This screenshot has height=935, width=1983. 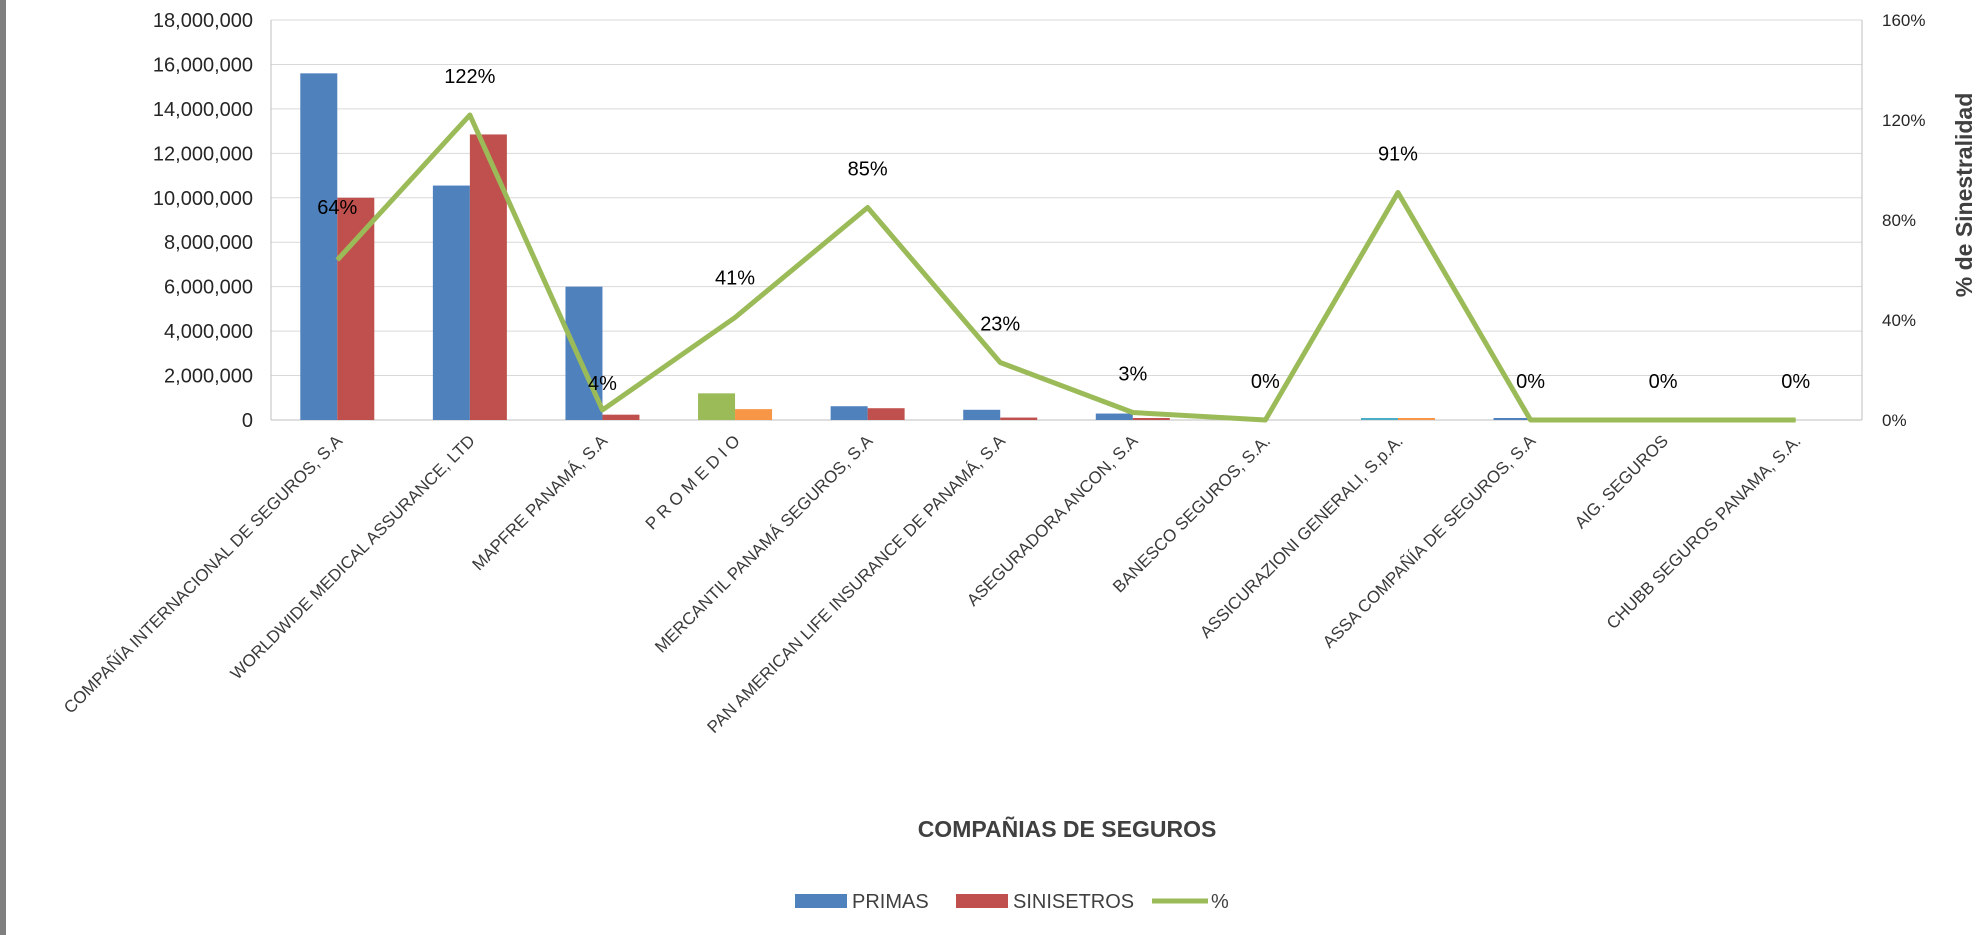 I want to click on percent-data-label: 91%, so click(x=1398, y=155).